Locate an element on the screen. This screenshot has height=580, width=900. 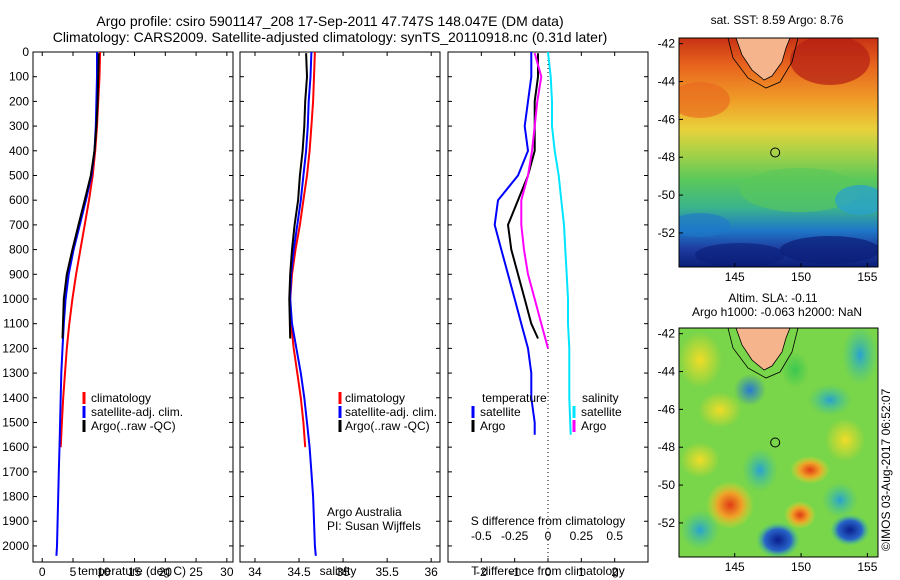
x-tick-label: 5 is located at coordinates (73, 572).